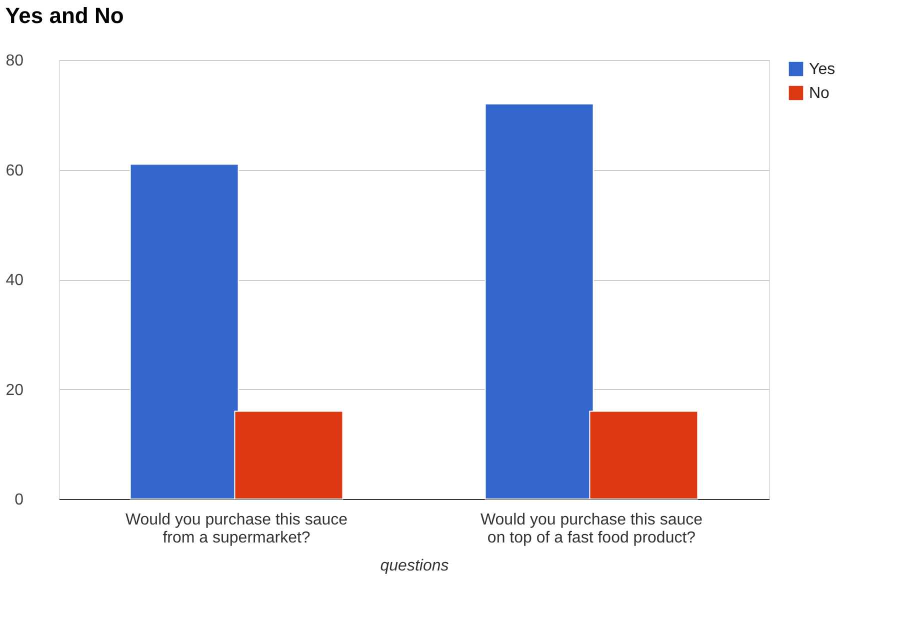 This screenshot has height=643, width=920. What do you see at coordinates (591, 529) in the screenshot?
I see `x-tick-label: Would you purchase this sauce on top of a fast food product?` at bounding box center [591, 529].